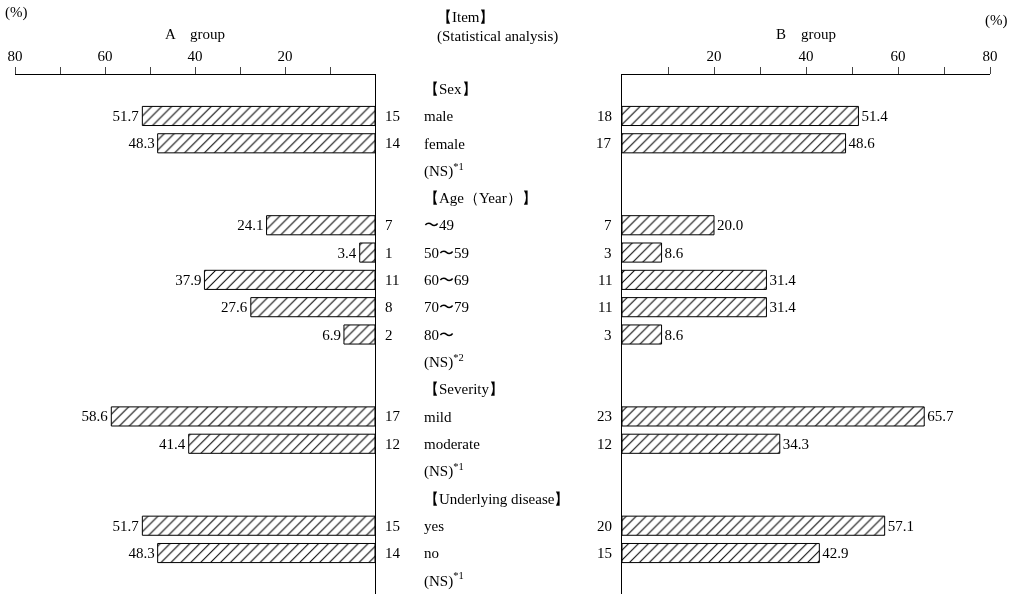 The height and width of the screenshot is (602, 1015). Describe the element at coordinates (331, 334) in the screenshot. I see `data-label: 6.9` at that location.